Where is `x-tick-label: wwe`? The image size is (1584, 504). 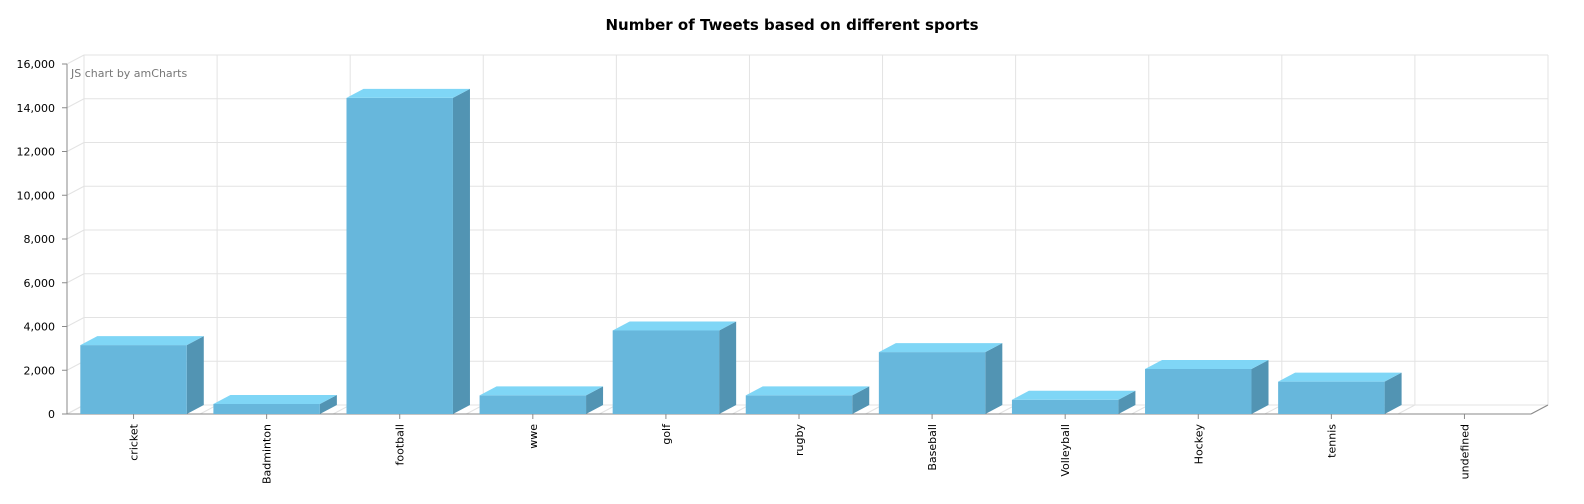
x-tick-label: wwe is located at coordinates (533, 436).